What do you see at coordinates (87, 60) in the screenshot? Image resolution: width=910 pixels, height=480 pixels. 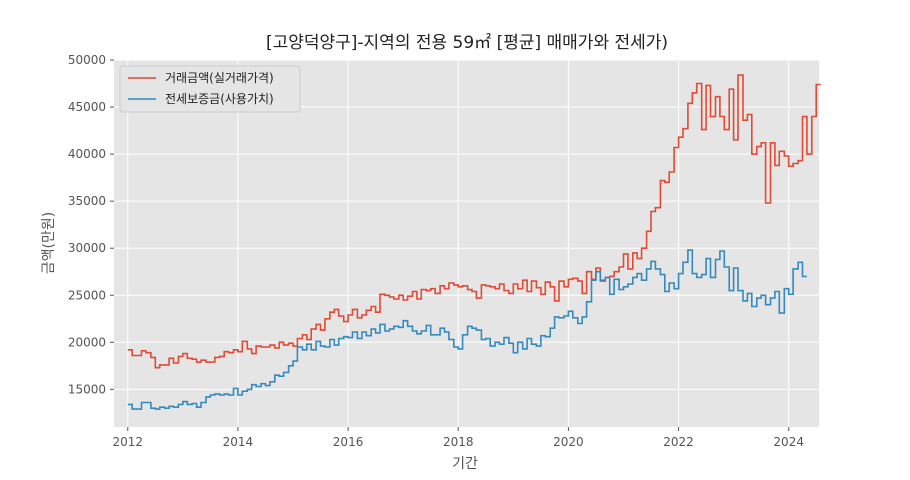 I see `y-tick-label: 50000` at bounding box center [87, 60].